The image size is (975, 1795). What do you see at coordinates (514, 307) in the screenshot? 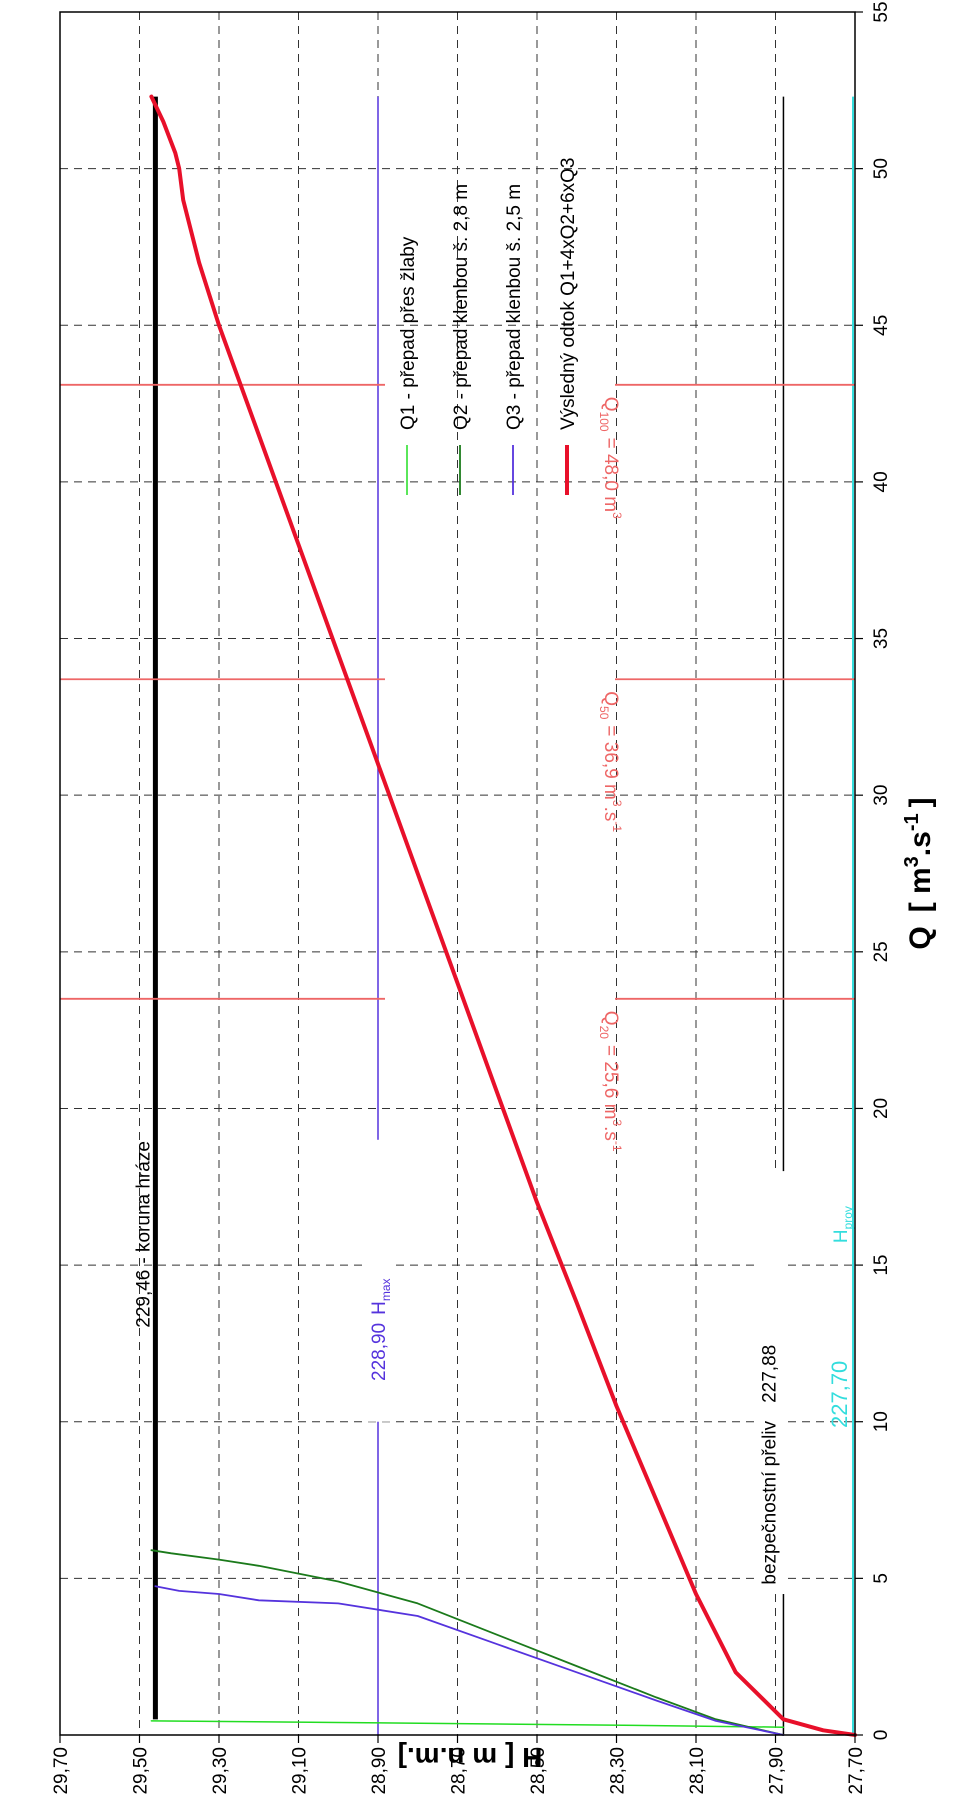
I see `legend-label-3: Q3 - přepad klenbou š. 2,5 m` at bounding box center [514, 307].